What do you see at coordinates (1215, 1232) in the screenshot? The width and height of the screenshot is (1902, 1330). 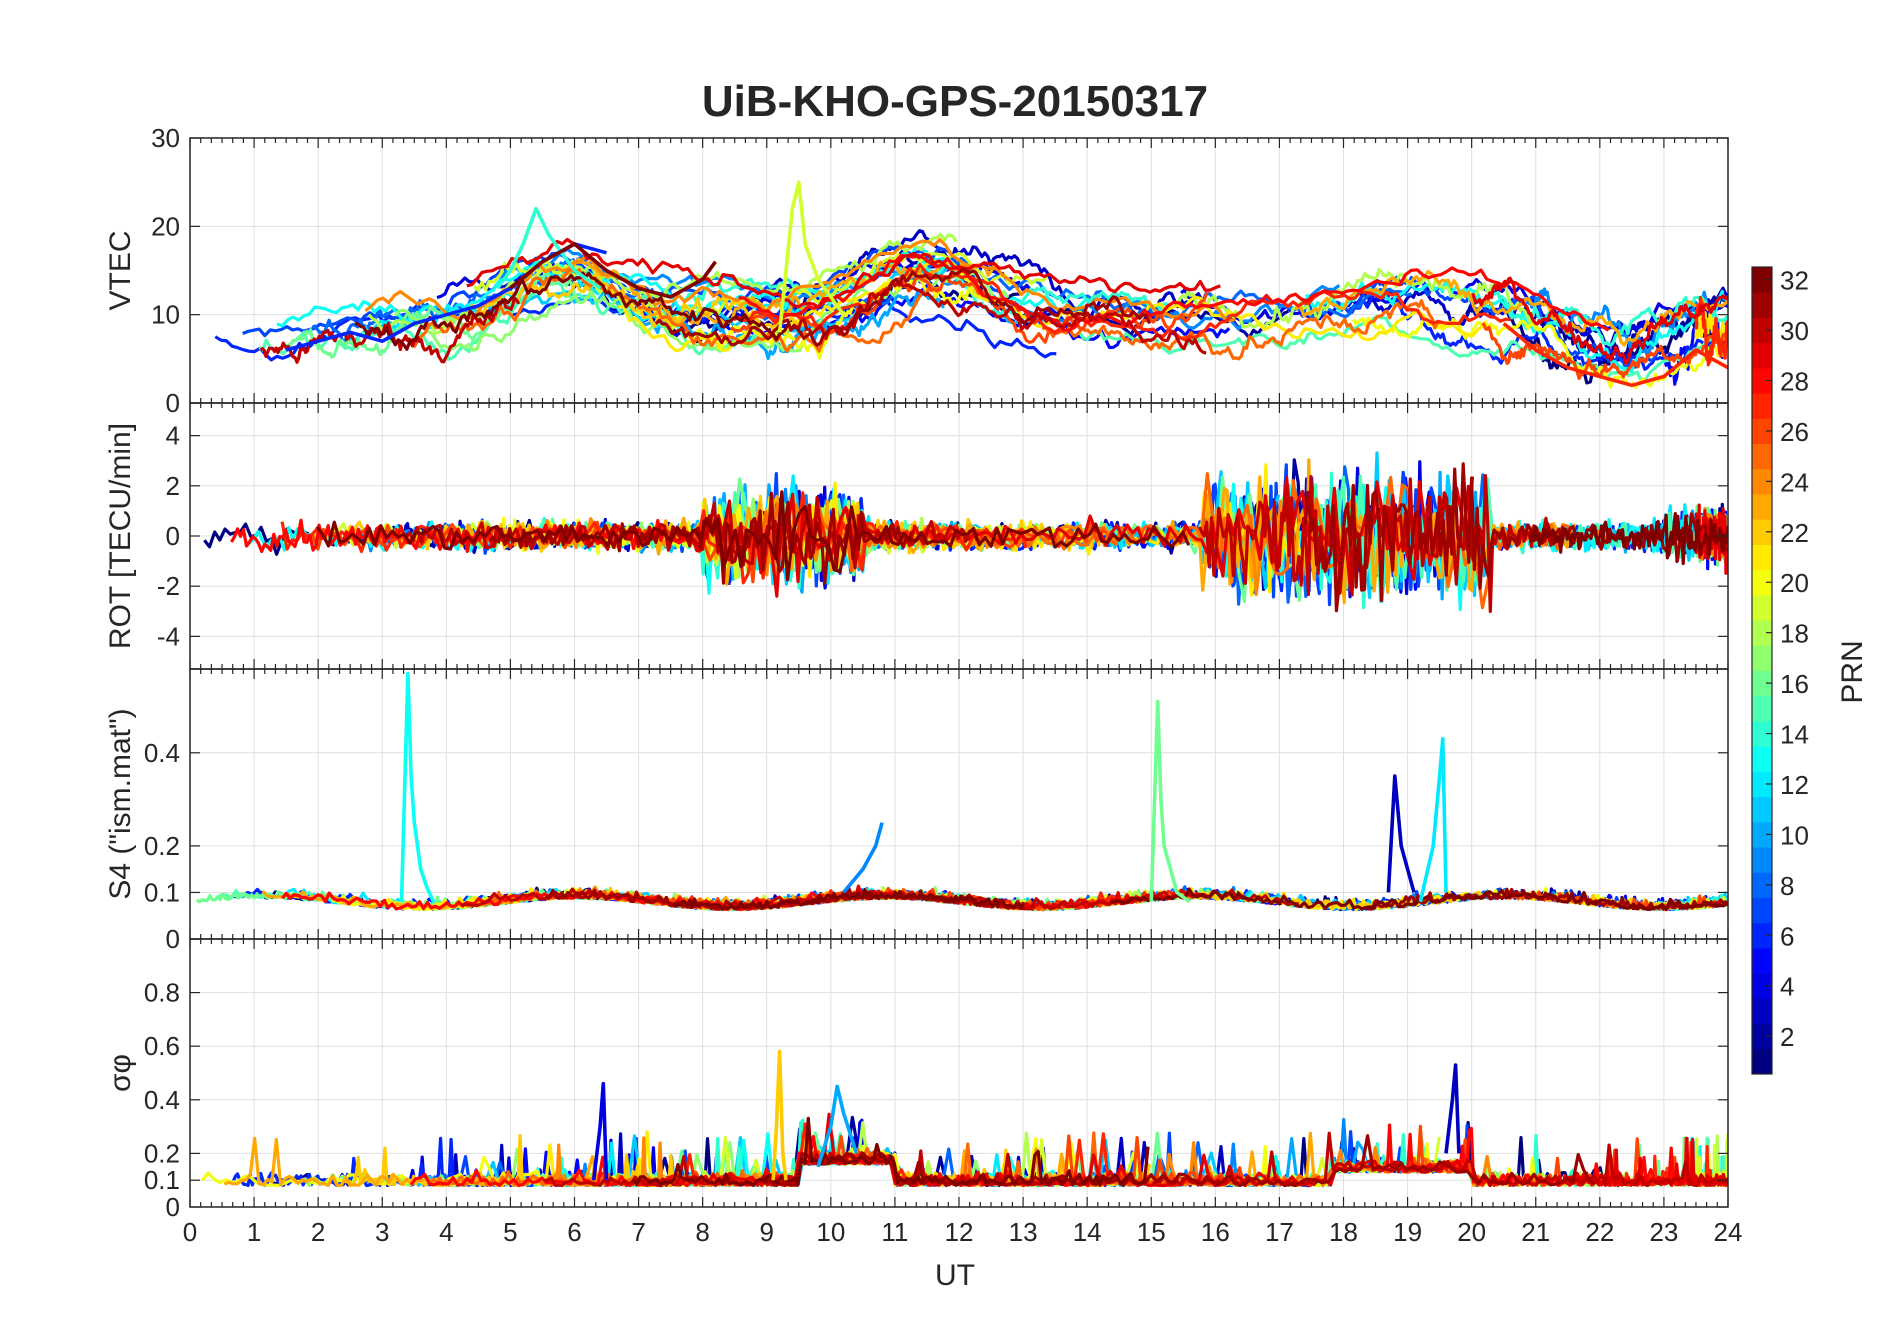 I see `x-tick-label: 16` at bounding box center [1215, 1232].